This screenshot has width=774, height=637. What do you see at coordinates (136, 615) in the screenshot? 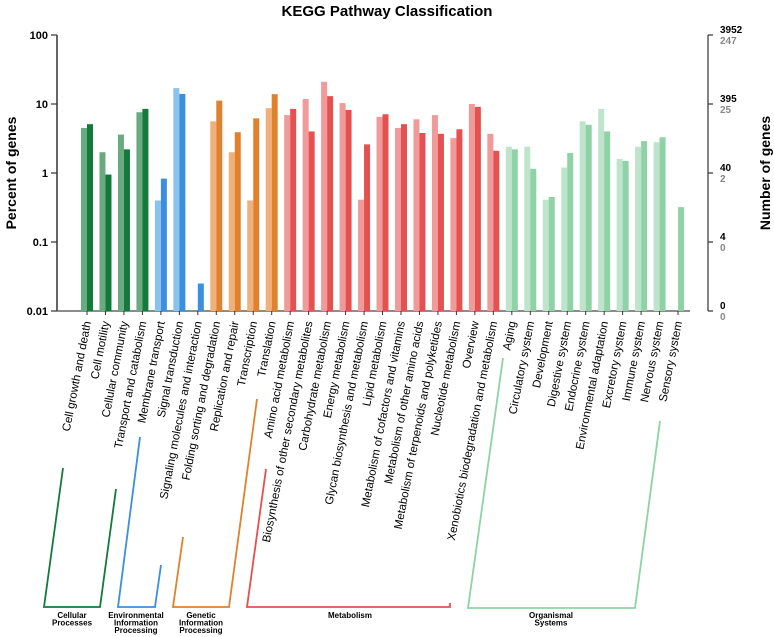
I see `group-label: Environmental` at bounding box center [136, 615].